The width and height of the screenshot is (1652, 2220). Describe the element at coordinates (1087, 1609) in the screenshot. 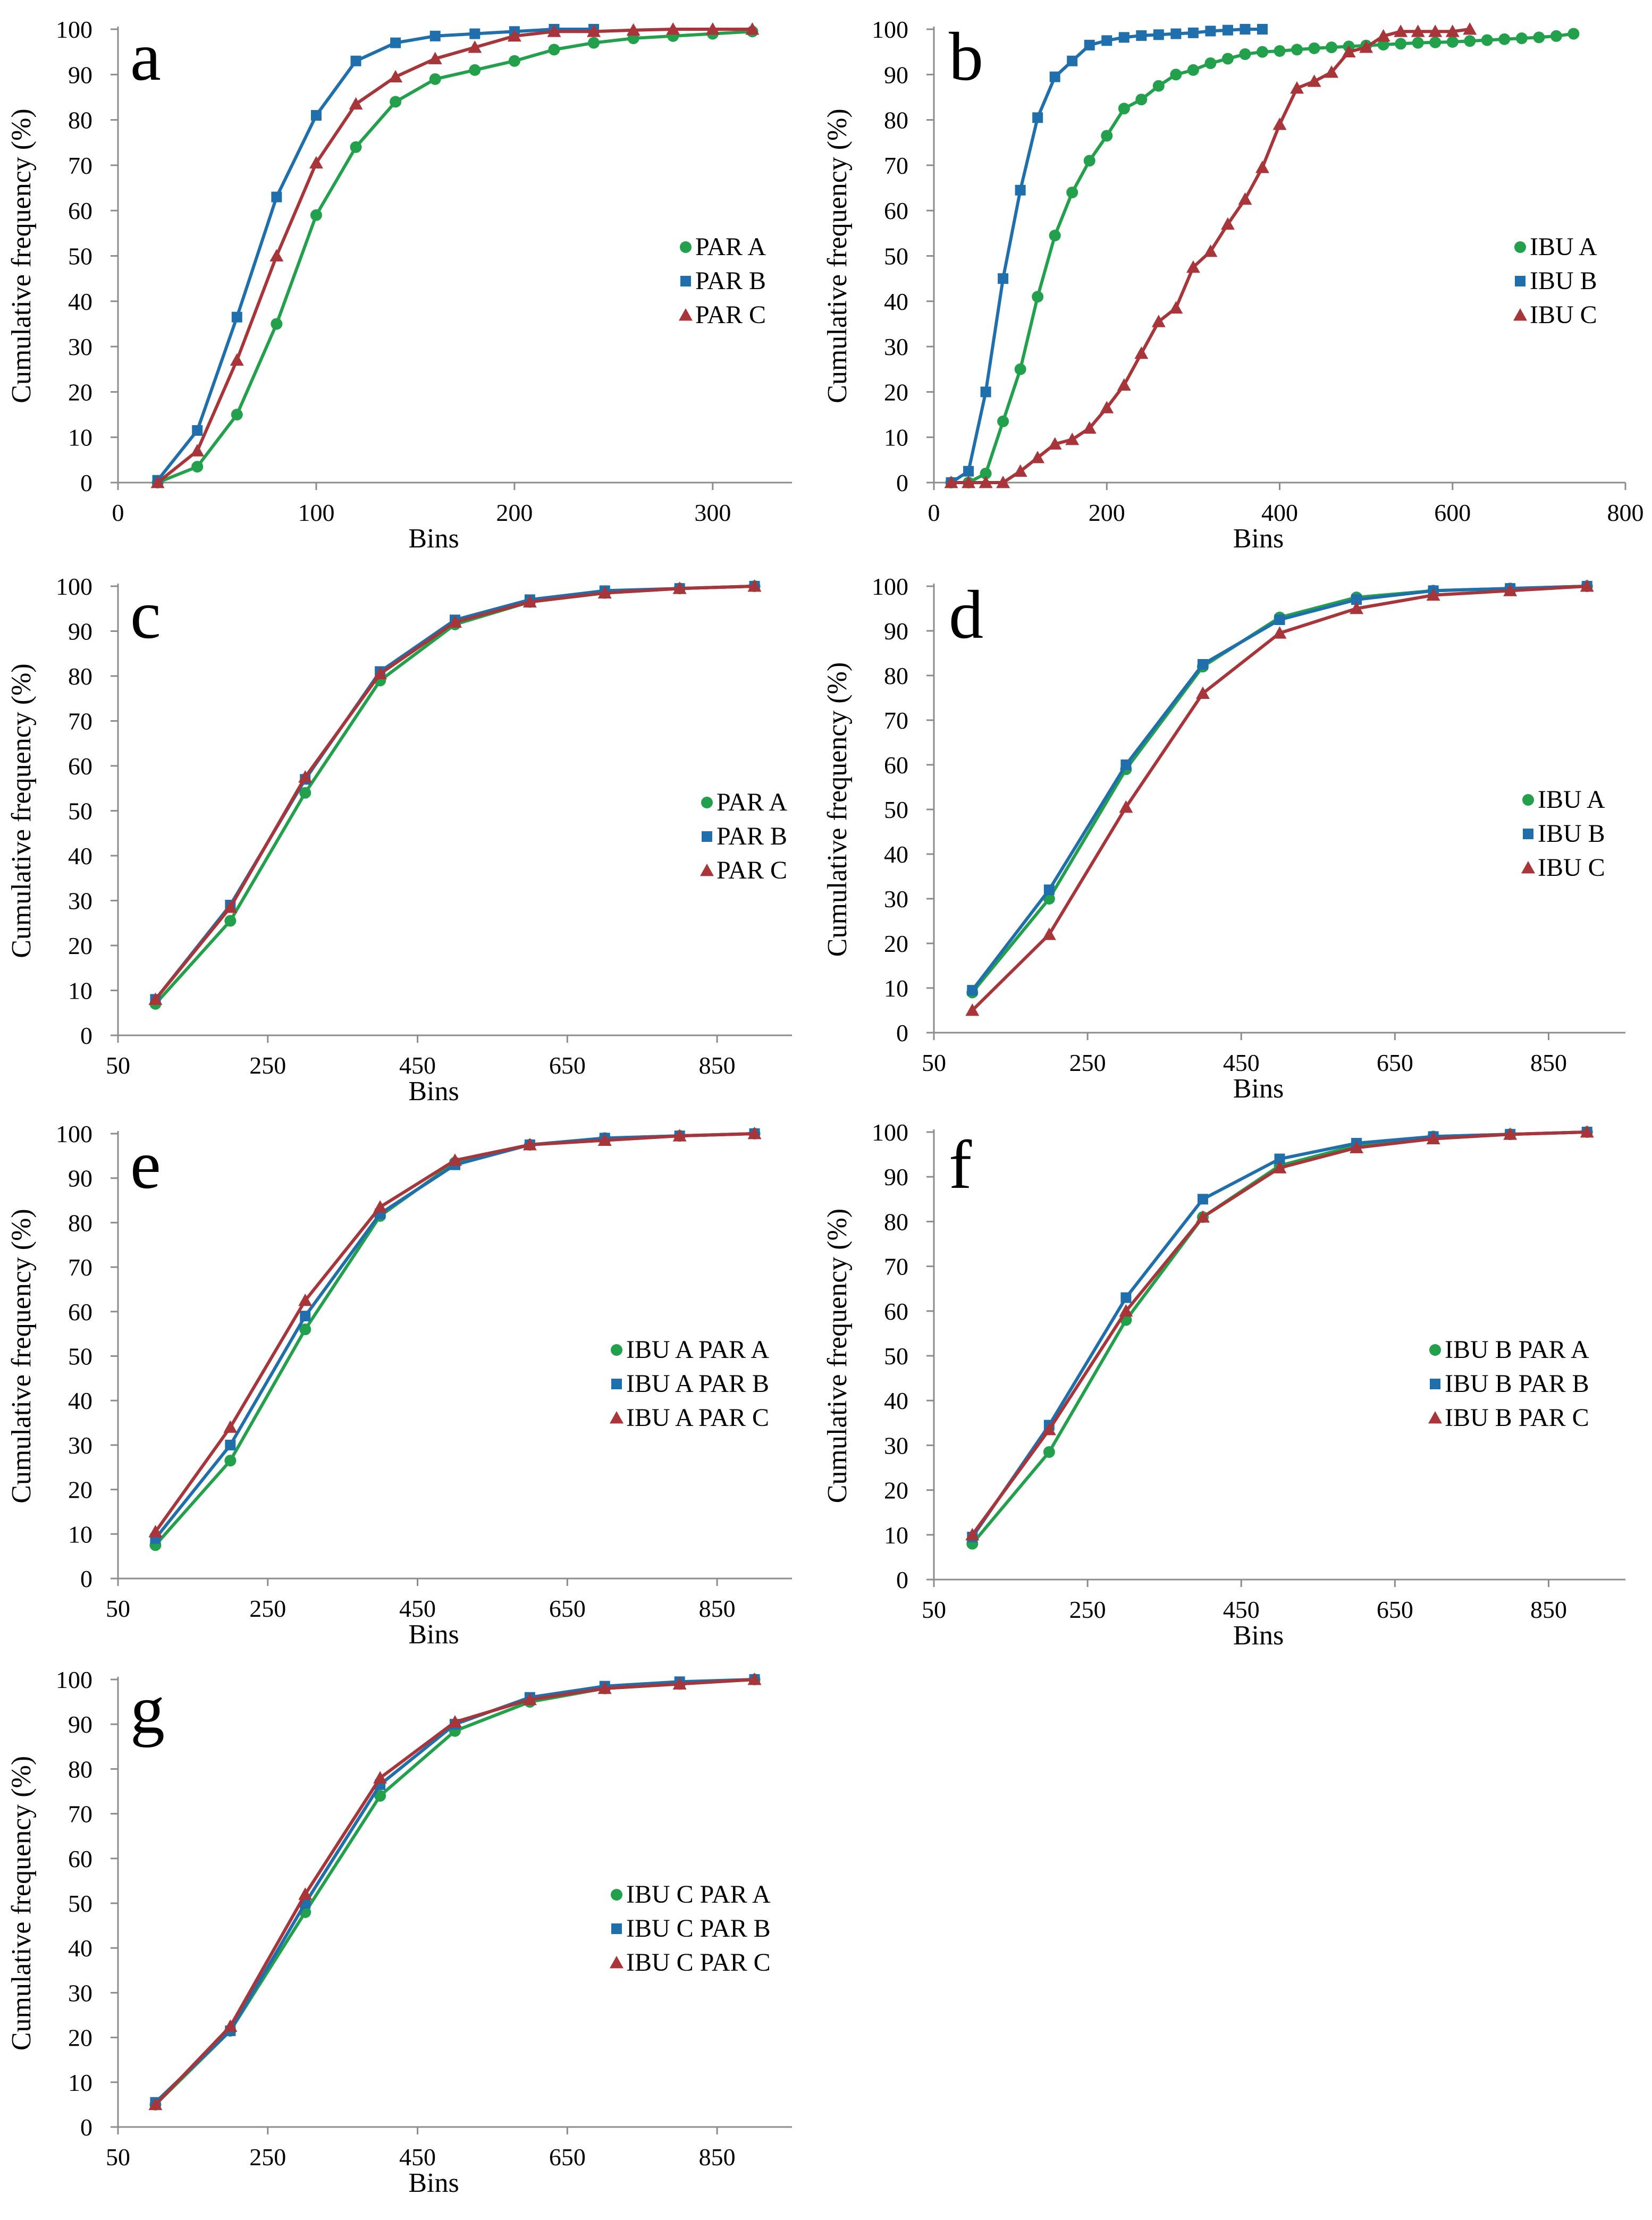

I see `panel-f-xtick-label: 250` at that location.